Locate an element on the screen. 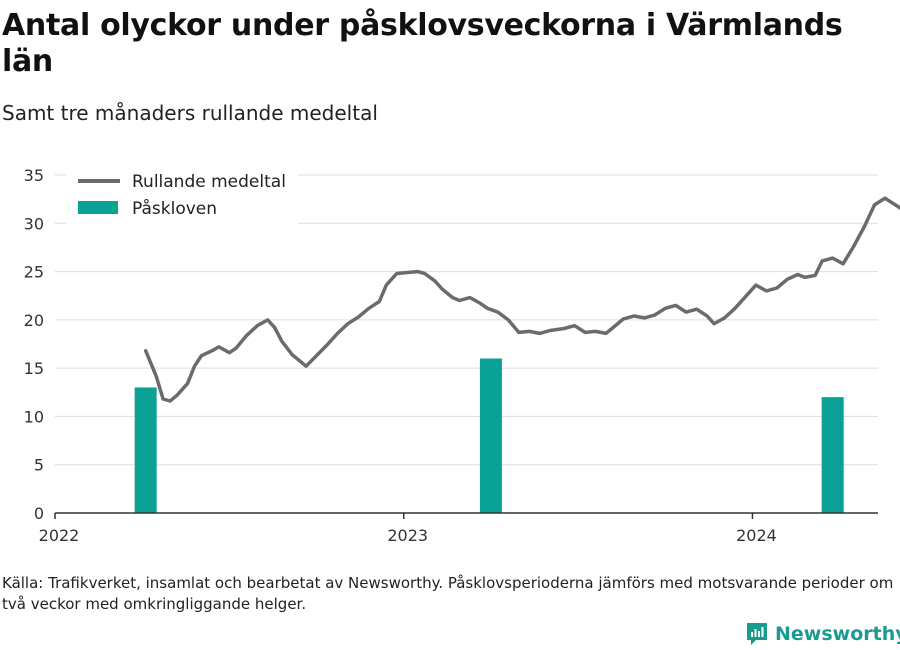 This screenshot has width=900, height=650. x-tick-label-2023: 2023 is located at coordinates (407, 535).